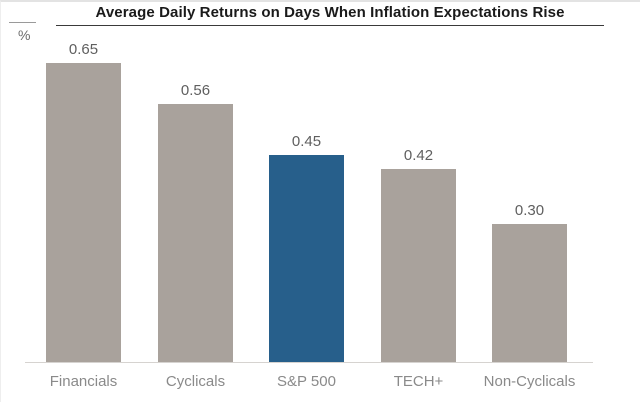 The width and height of the screenshot is (640, 402). What do you see at coordinates (529, 210) in the screenshot?
I see `bar-value-label-non-cyclicals: 0.30` at bounding box center [529, 210].